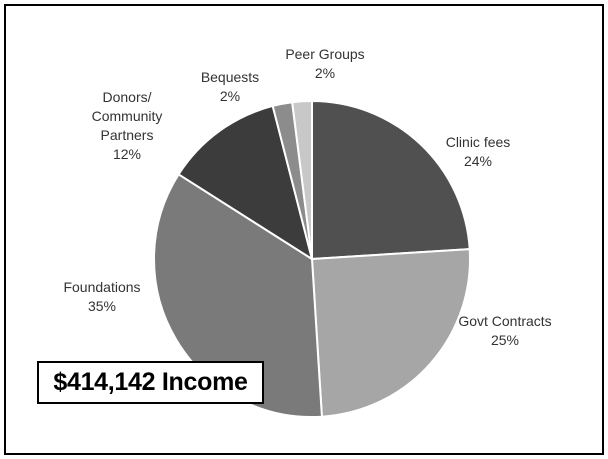 The image size is (608, 459). What do you see at coordinates (478, 151) in the screenshot?
I see `slice-label-clinic-fees: Clinic fees 24%` at bounding box center [478, 151].